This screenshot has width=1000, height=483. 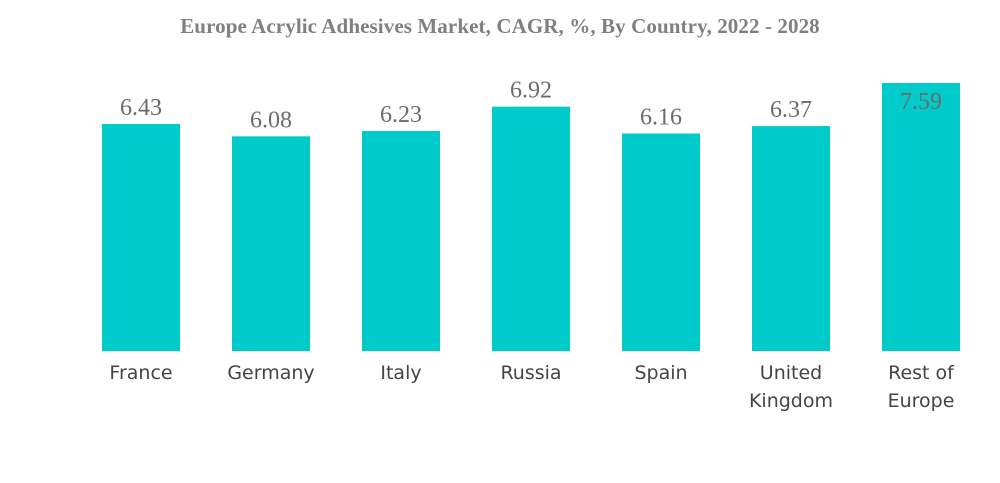 I want to click on value-label-3: 6.92, so click(x=531, y=91).